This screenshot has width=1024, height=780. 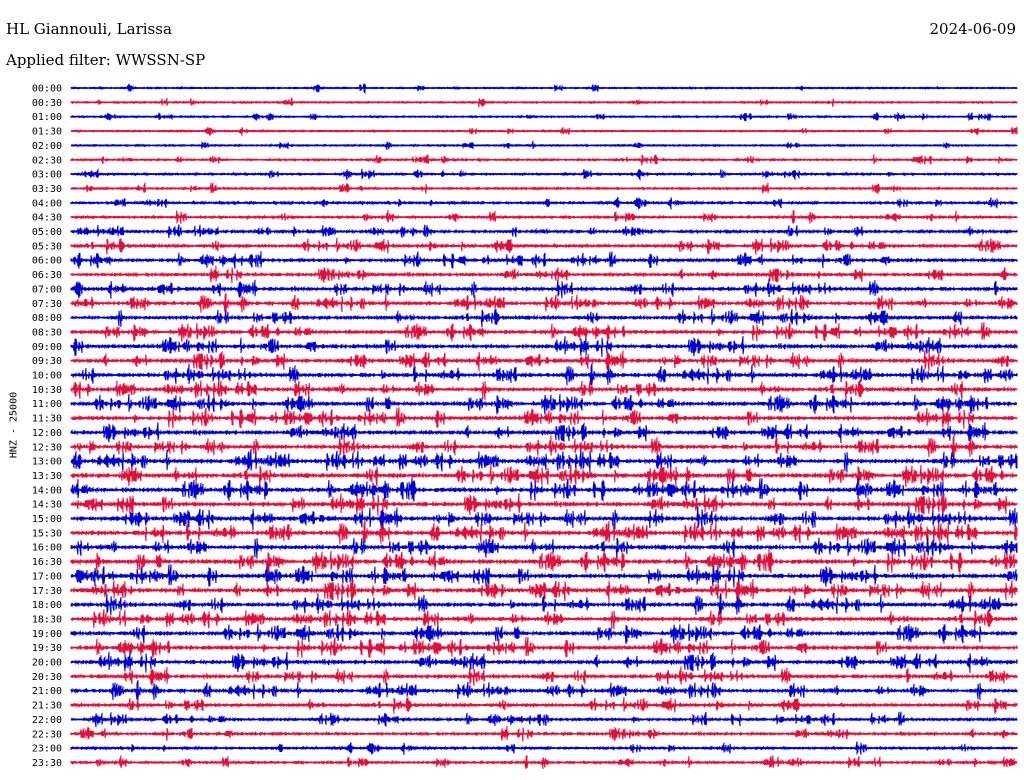 I want to click on row-time-label: 11:30, so click(x=47, y=419).